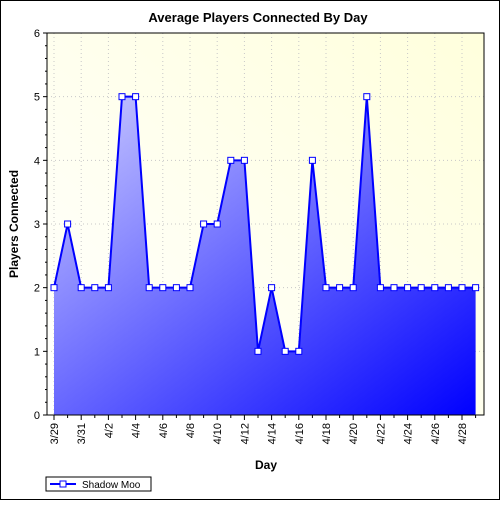  What do you see at coordinates (37, 34) in the screenshot?
I see `y-tick-label: 6` at bounding box center [37, 34].